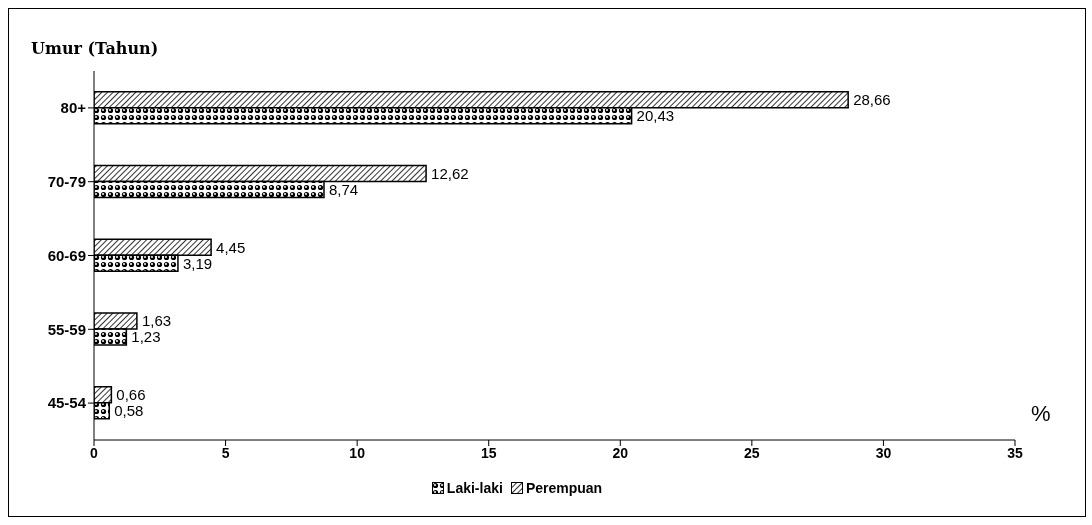  What do you see at coordinates (343, 189) in the screenshot?
I see `data-label: 8,74` at bounding box center [343, 189].